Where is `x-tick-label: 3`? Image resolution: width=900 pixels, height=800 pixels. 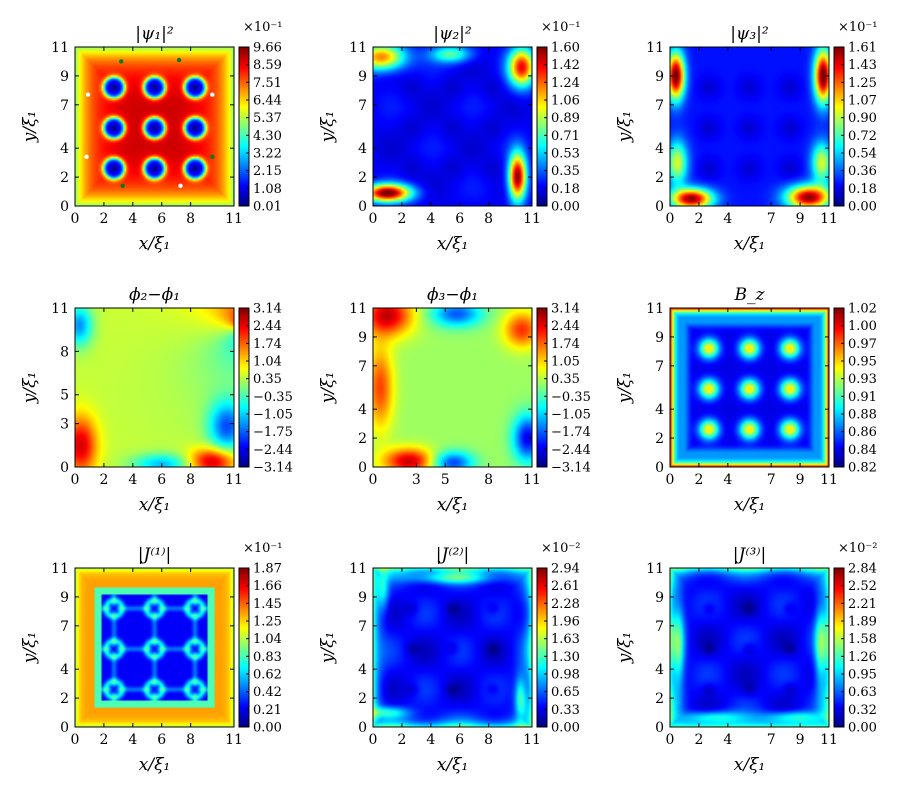 x-tick-label: 3 is located at coordinates (416, 480).